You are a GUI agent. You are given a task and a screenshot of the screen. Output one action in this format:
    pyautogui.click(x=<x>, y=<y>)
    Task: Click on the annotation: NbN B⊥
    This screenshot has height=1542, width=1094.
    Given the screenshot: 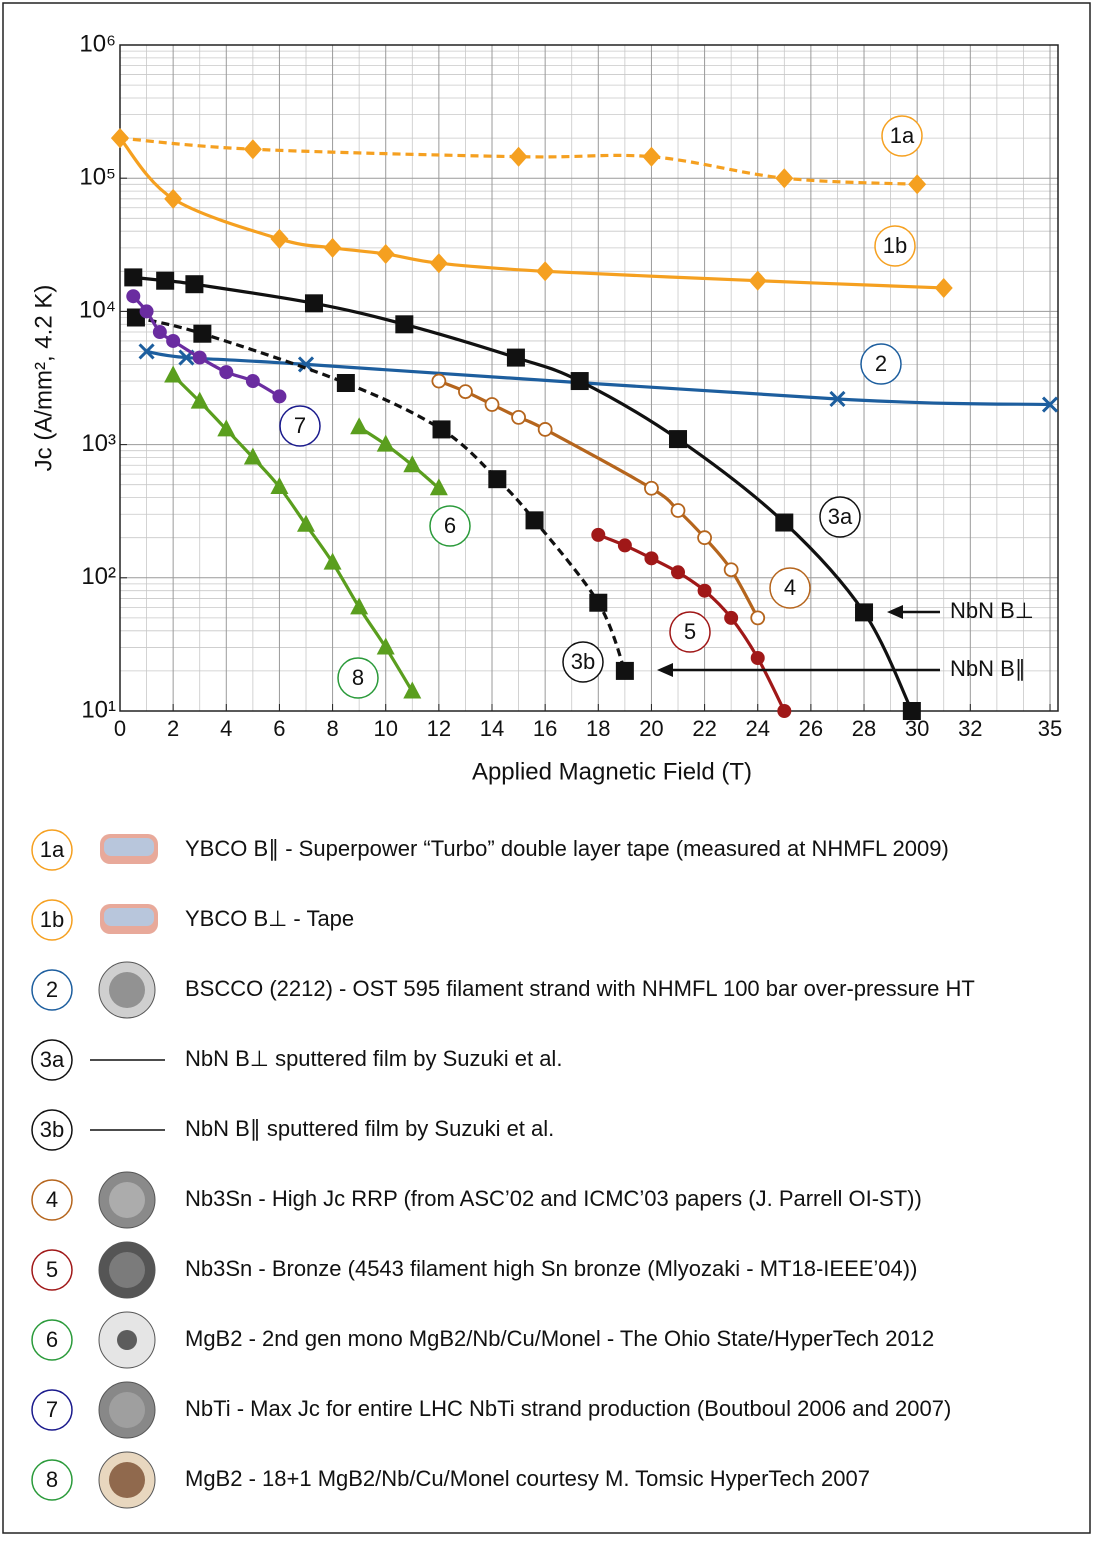 What is the action you would take?
    pyautogui.click(x=992, y=610)
    